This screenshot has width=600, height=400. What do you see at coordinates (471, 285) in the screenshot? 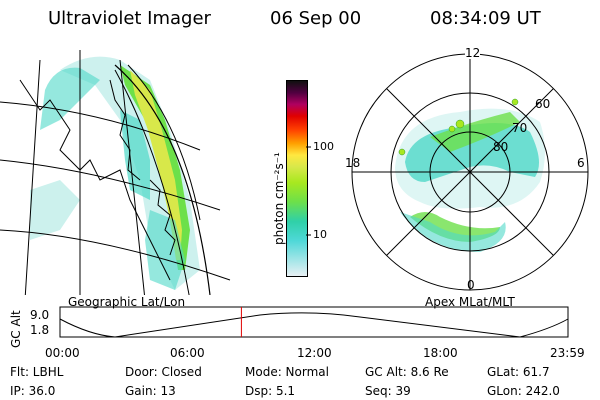
I see `mlt-label-0: 0` at bounding box center [471, 285].